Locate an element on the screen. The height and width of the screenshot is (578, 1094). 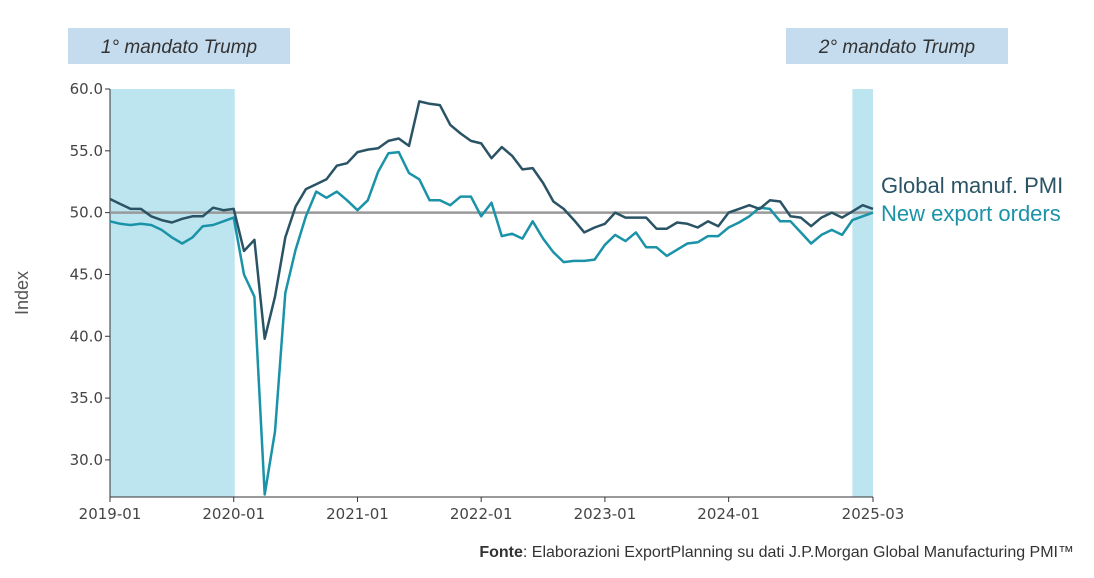
x-tick-label: 2023-01 is located at coordinates (605, 514).